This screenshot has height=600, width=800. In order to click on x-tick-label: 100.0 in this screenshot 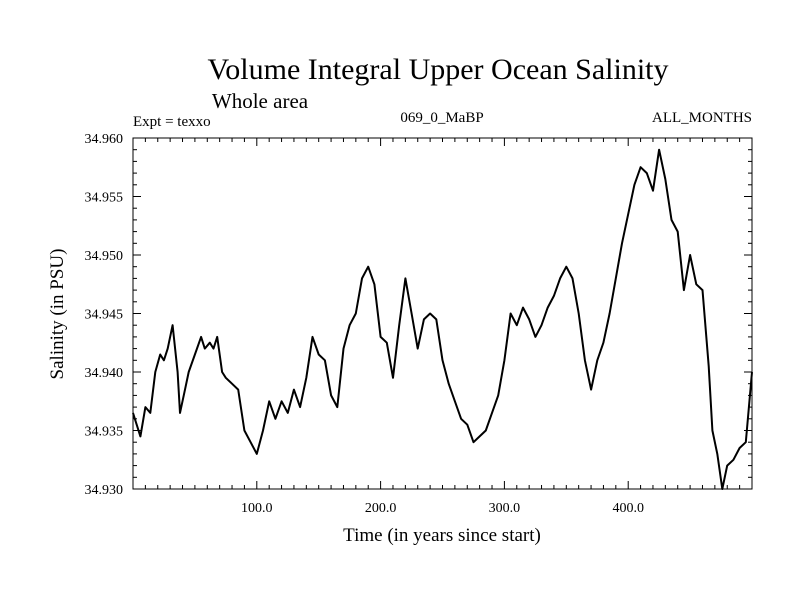, I will do `click(257, 508)`.